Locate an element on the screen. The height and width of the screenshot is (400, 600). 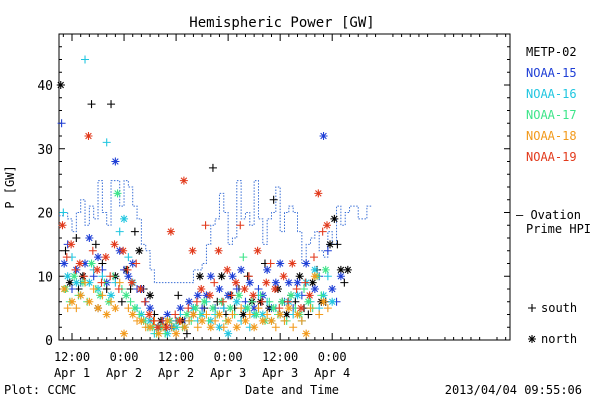
x-tick-label-date: Apr 1 is located at coordinates (72, 373).